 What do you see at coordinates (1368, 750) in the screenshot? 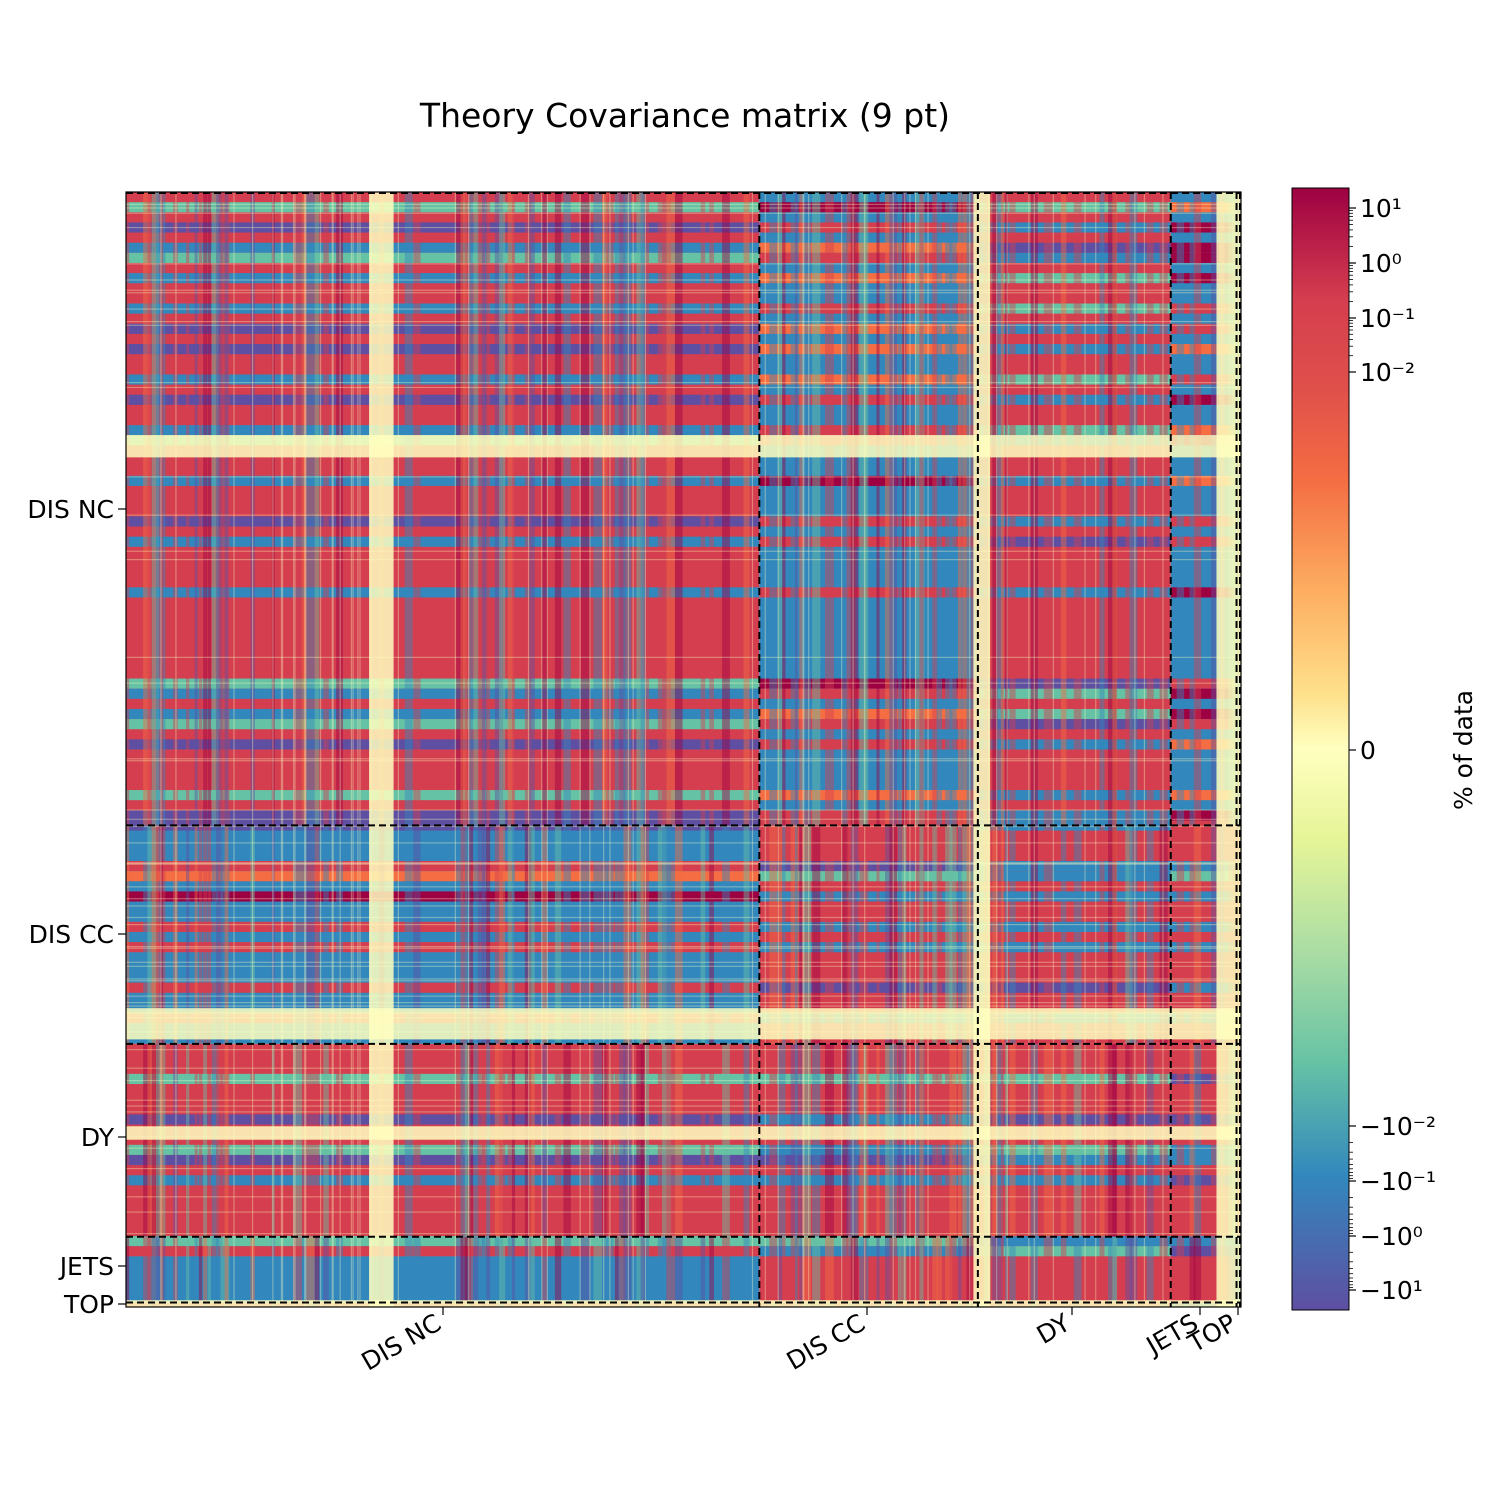
I see `colorbar-tick-label: 0` at bounding box center [1368, 750].